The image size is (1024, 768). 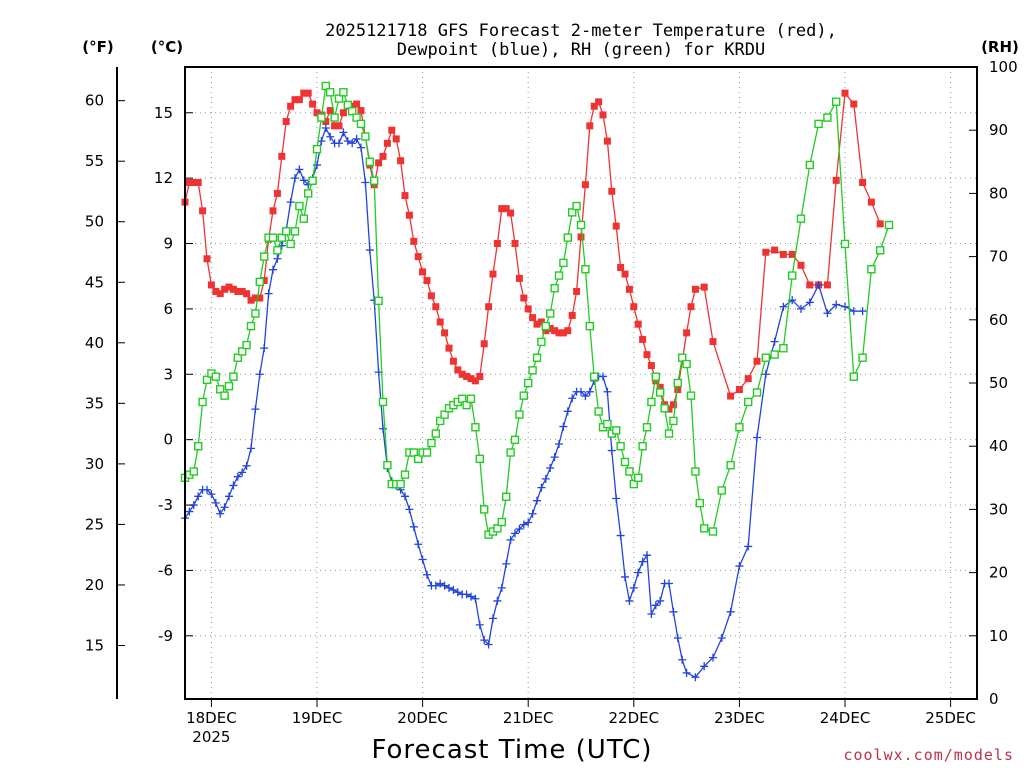 I want to click on rh-tick-label: 10, so click(x=998, y=636).